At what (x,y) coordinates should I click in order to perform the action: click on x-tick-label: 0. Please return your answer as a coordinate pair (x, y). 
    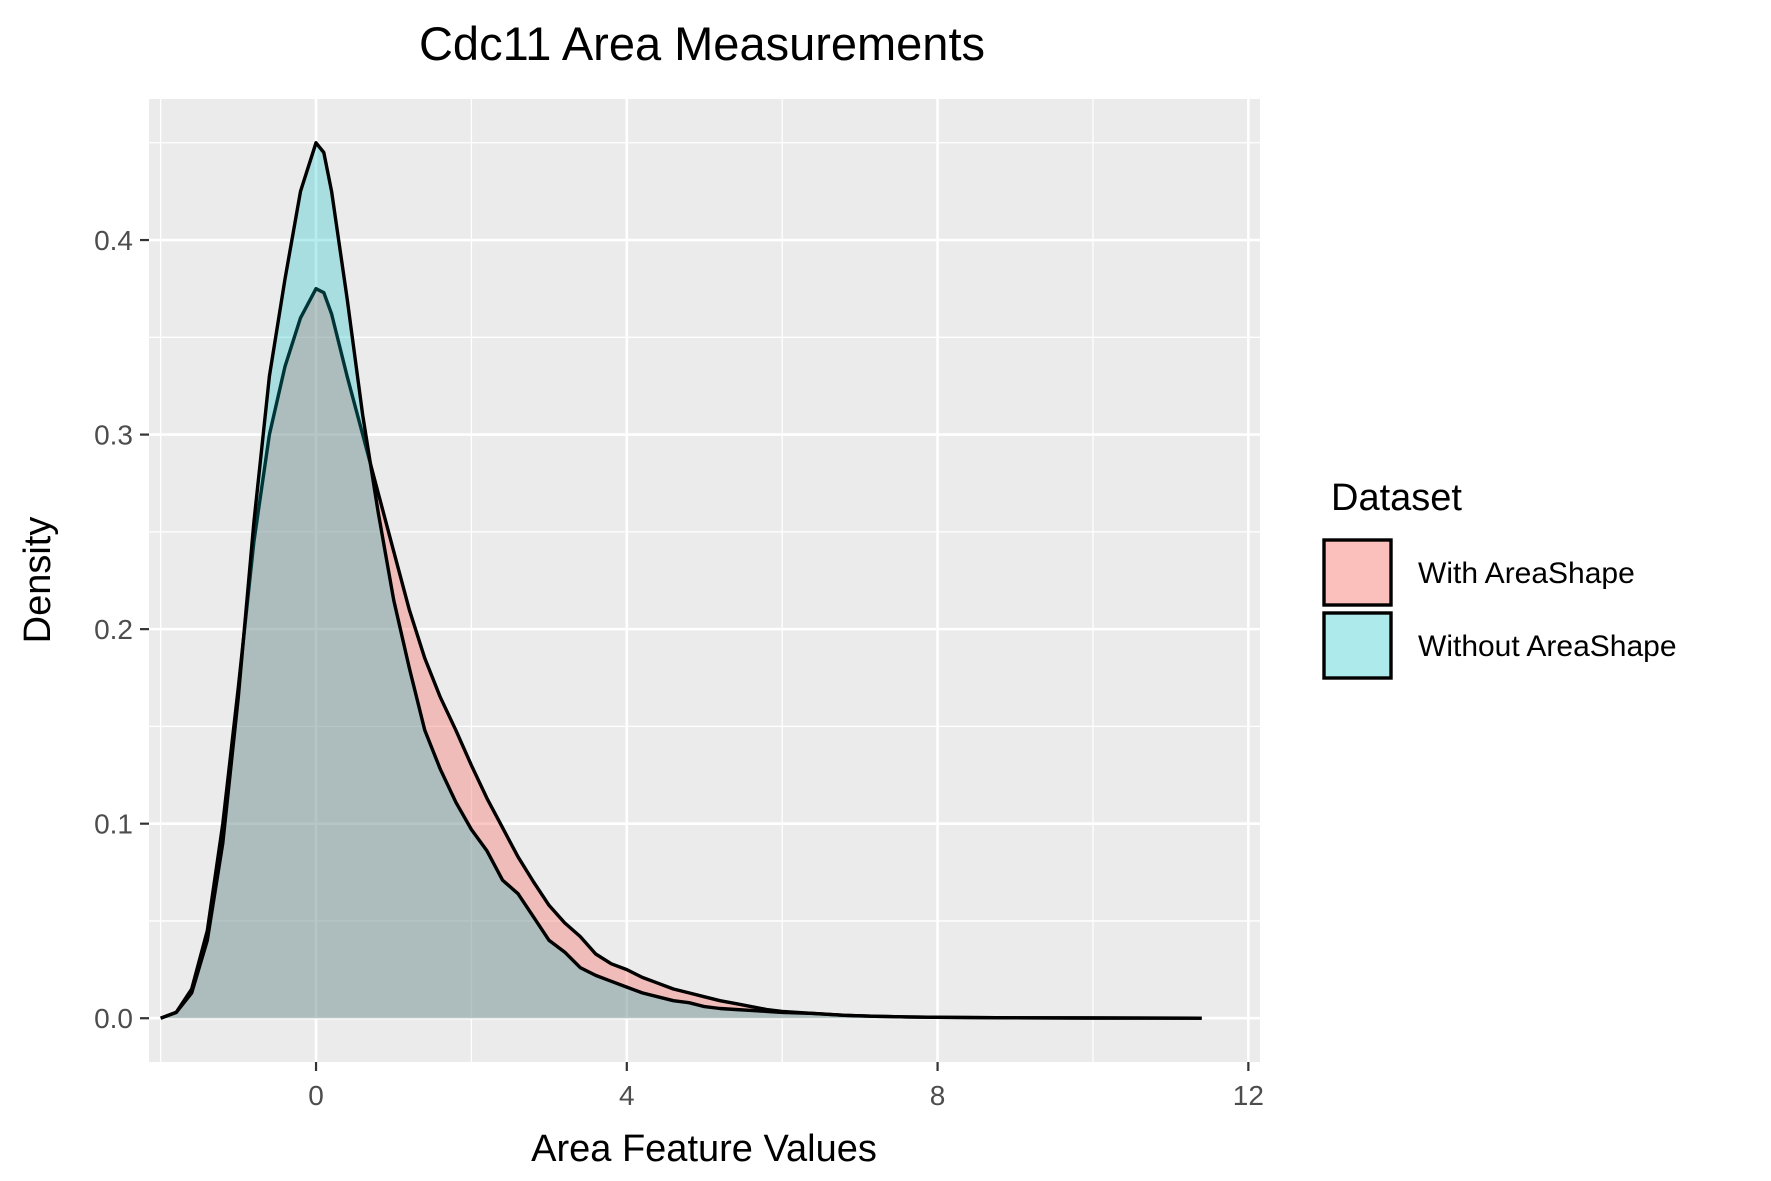
    Looking at the image, I should click on (316, 1095).